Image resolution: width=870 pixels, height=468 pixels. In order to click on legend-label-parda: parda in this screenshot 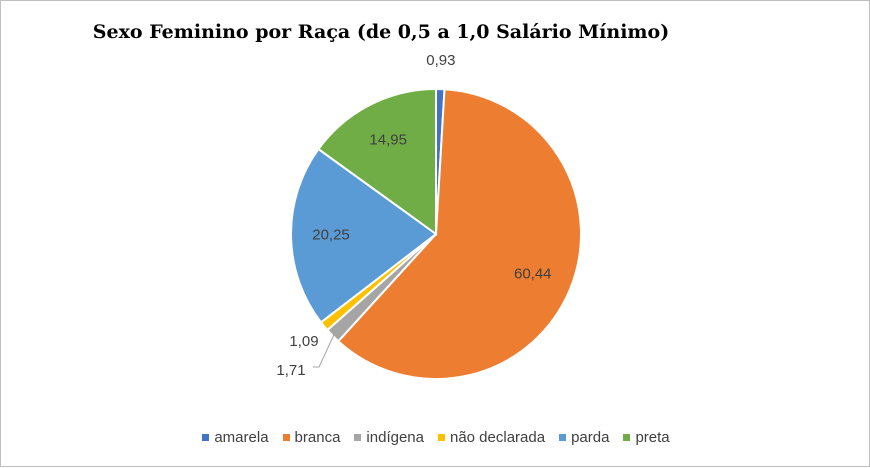, I will do `click(590, 437)`.